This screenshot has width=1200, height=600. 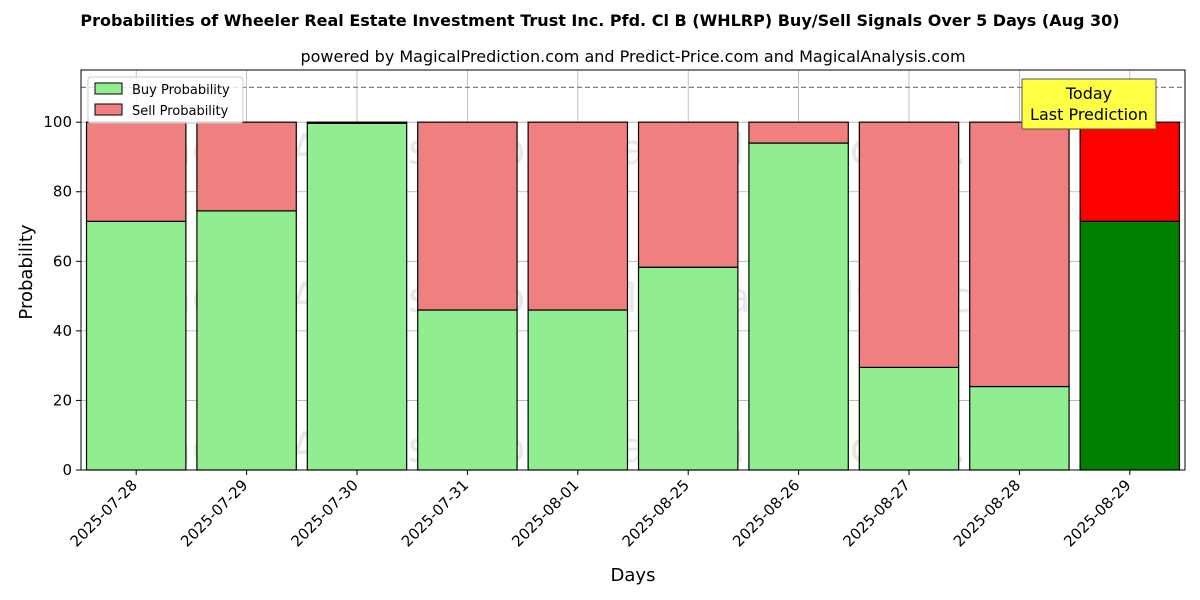 I want to click on y-tick-label: 40, so click(x=62, y=331).